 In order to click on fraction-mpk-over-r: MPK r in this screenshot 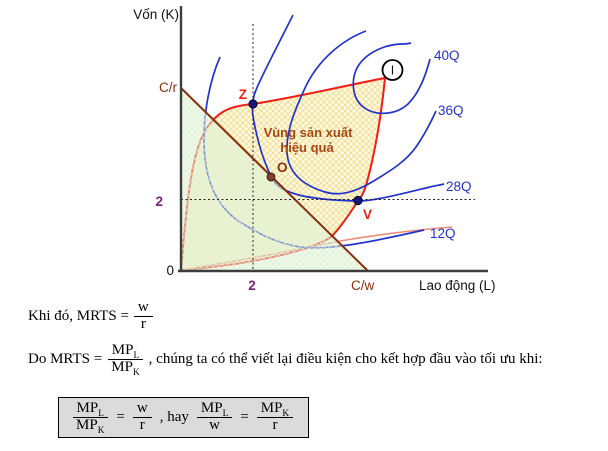, I will do `click(275, 417)`.